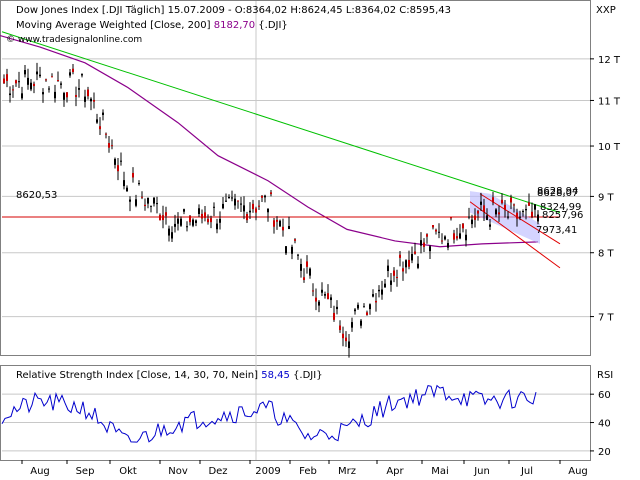 This screenshot has height=480, width=640. Describe the element at coordinates (609, 60) in the screenshot. I see `price-tick-label: 12 T` at that location.